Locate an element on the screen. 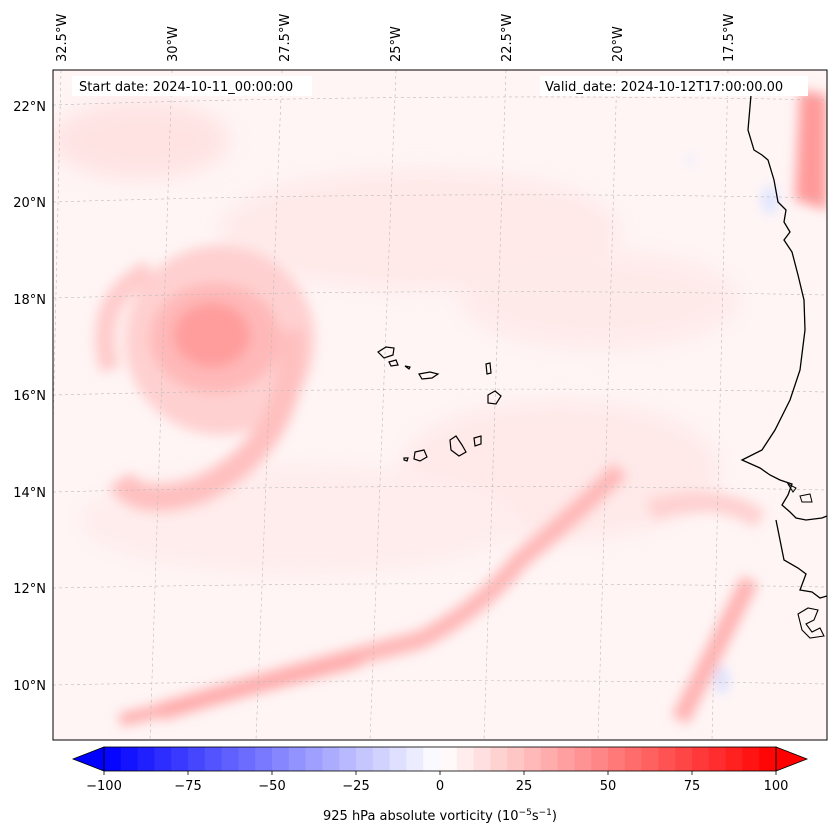  colorbar-tick-label: −100 is located at coordinates (104, 786).